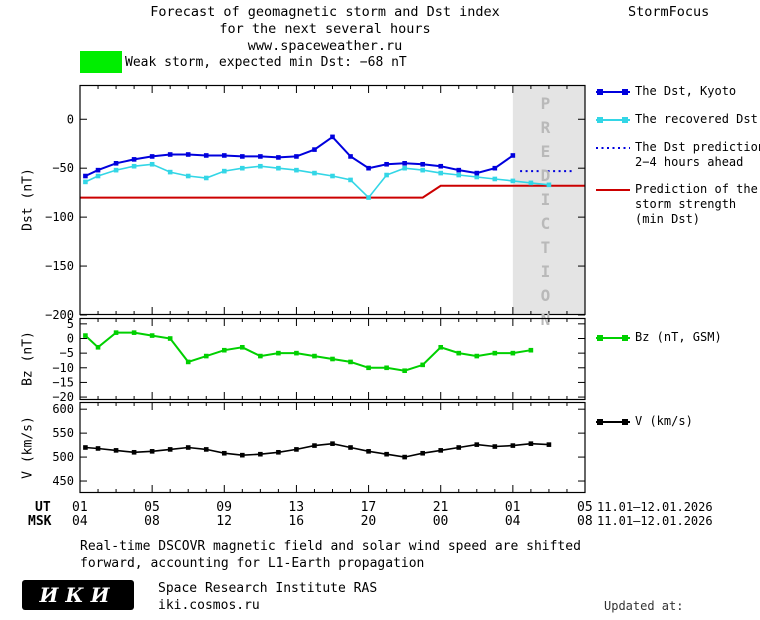 This screenshot has height=620, width=760. Describe the element at coordinates (669, 12) in the screenshot. I see `stormfocus-logo: StormFocus` at that location.